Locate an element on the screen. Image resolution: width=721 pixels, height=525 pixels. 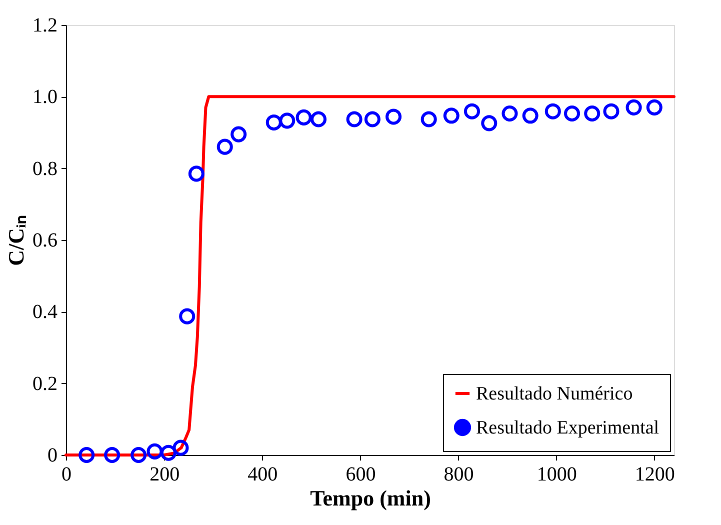
y-tick-label: 1.0 is located at coordinates (45, 97).